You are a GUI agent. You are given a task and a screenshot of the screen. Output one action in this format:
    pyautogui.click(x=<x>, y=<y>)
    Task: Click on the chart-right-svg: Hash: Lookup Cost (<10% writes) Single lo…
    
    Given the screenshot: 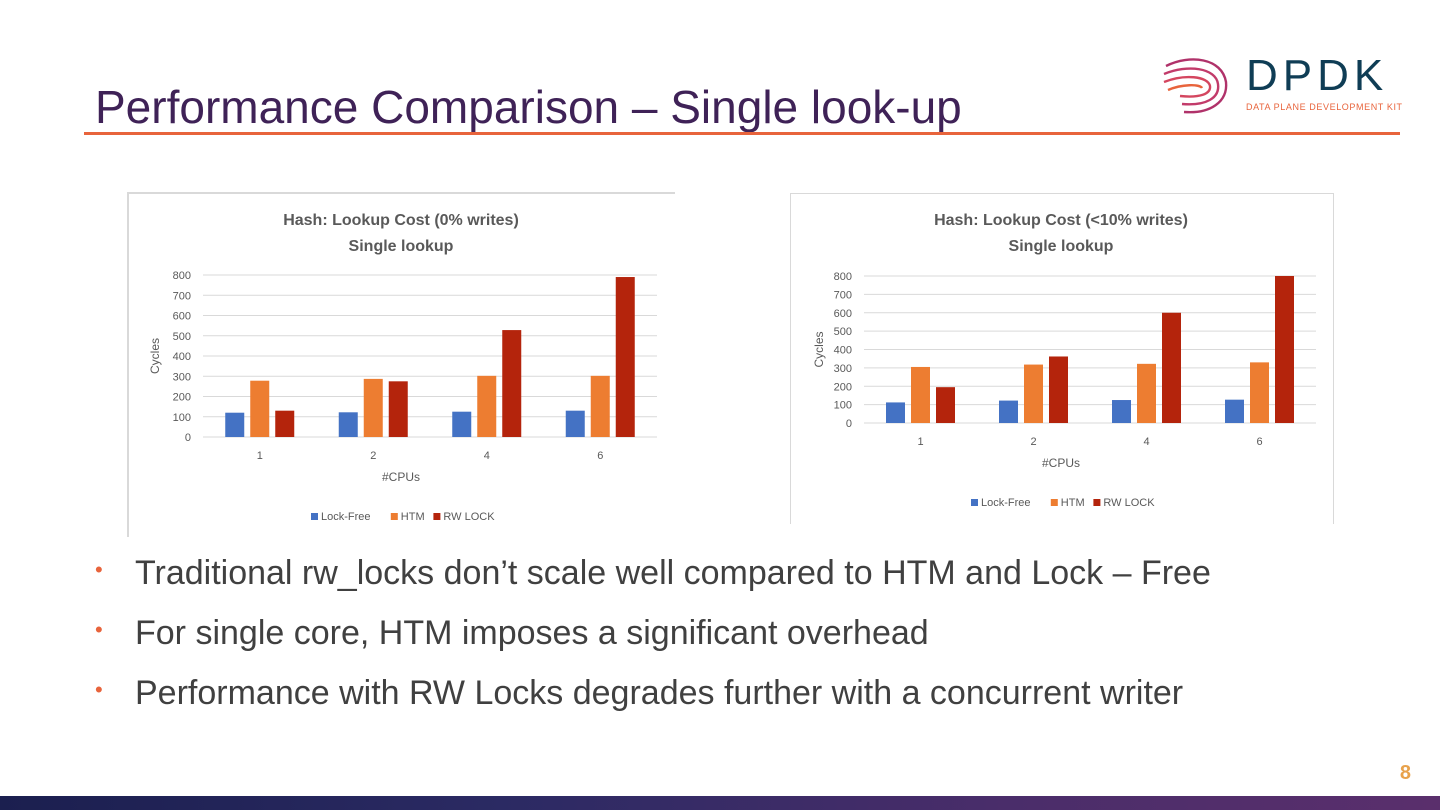 What is the action you would take?
    pyautogui.click(x=1064, y=360)
    